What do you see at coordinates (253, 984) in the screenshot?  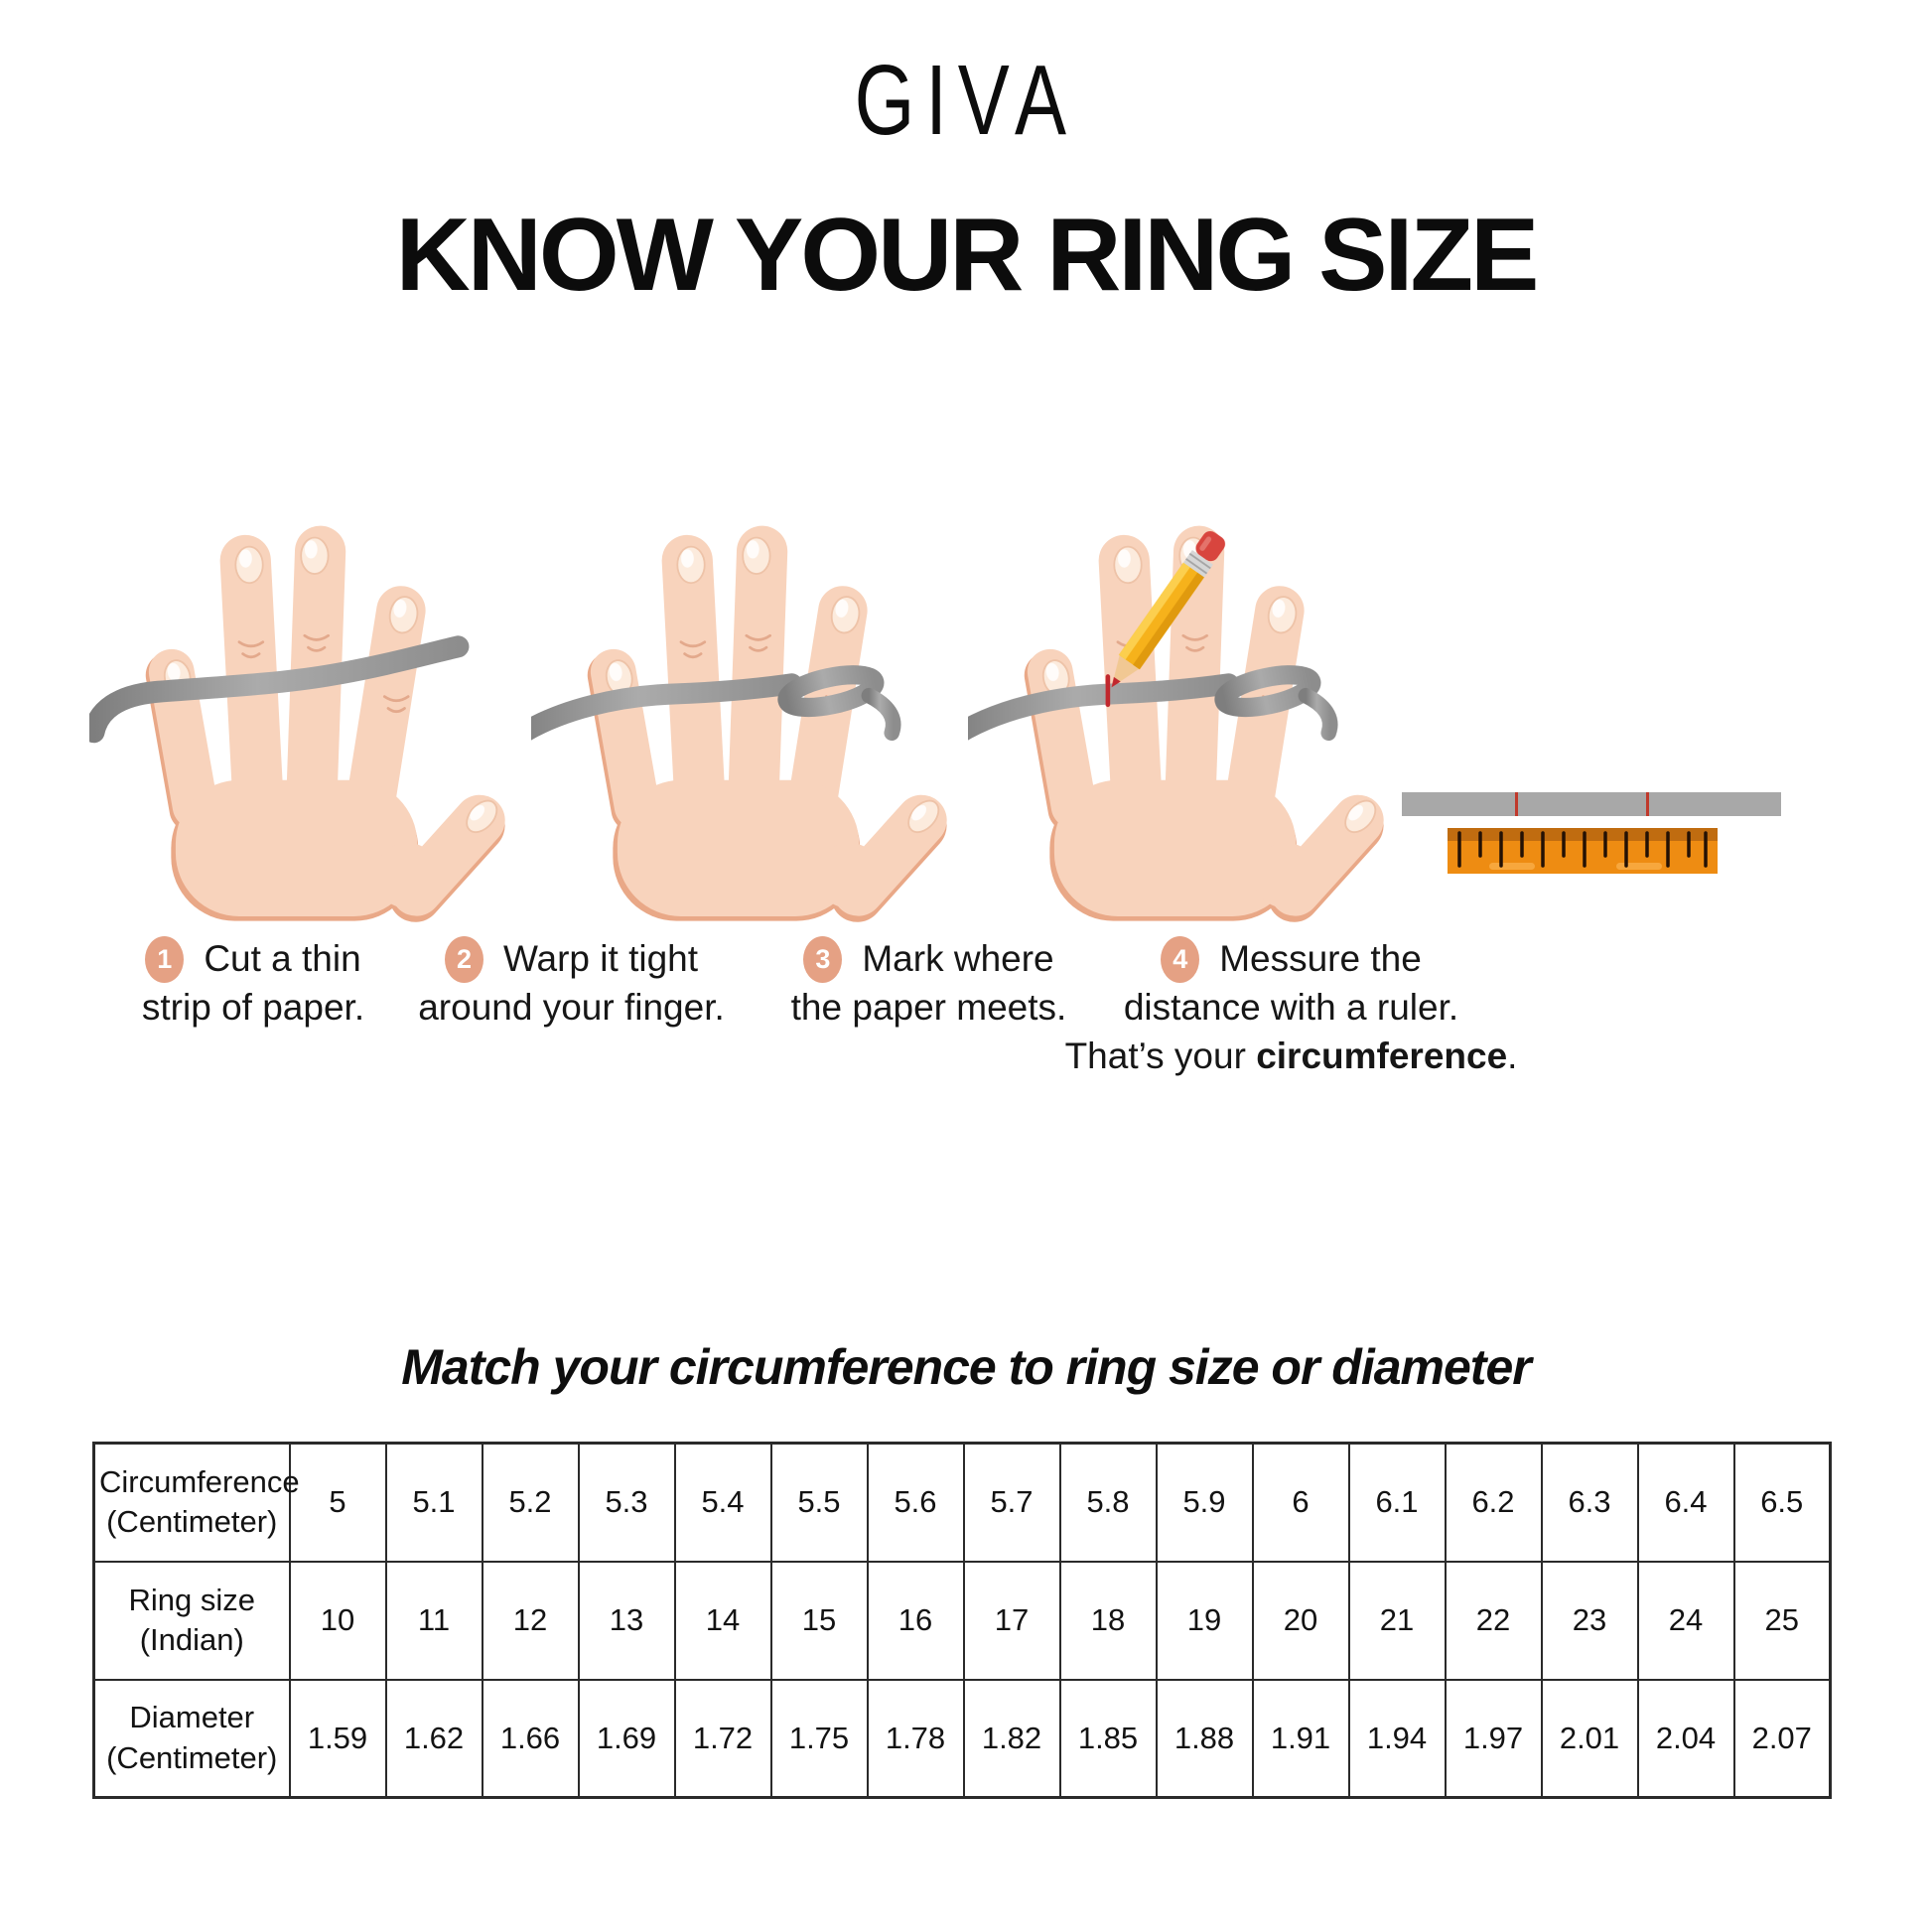 I see `step-1-caption: 1 Cut a thin strip of paper.` at bounding box center [253, 984].